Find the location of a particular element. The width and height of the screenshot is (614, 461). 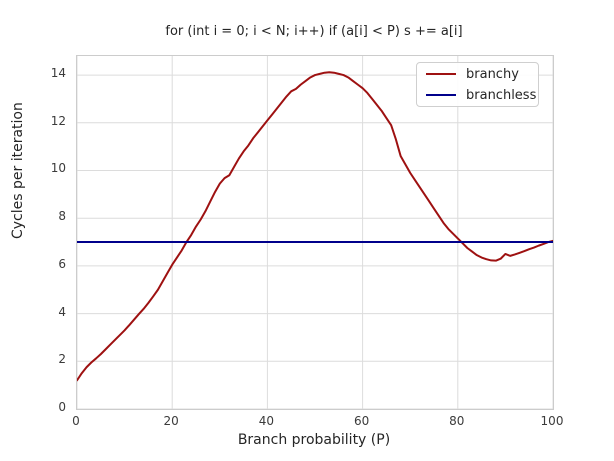

x-axis-label: Branch probability (P) is located at coordinates (314, 440).